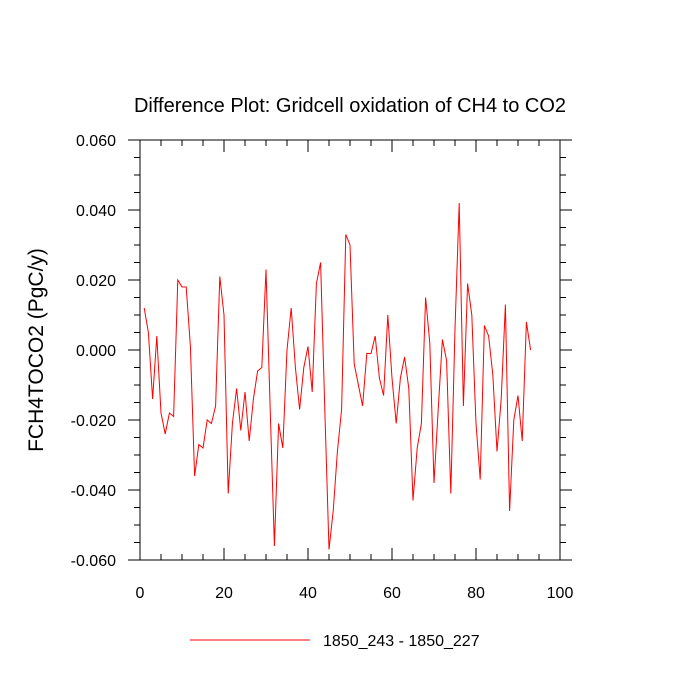  What do you see at coordinates (93, 561) in the screenshot?
I see `y-tick-label: -0.060` at bounding box center [93, 561].